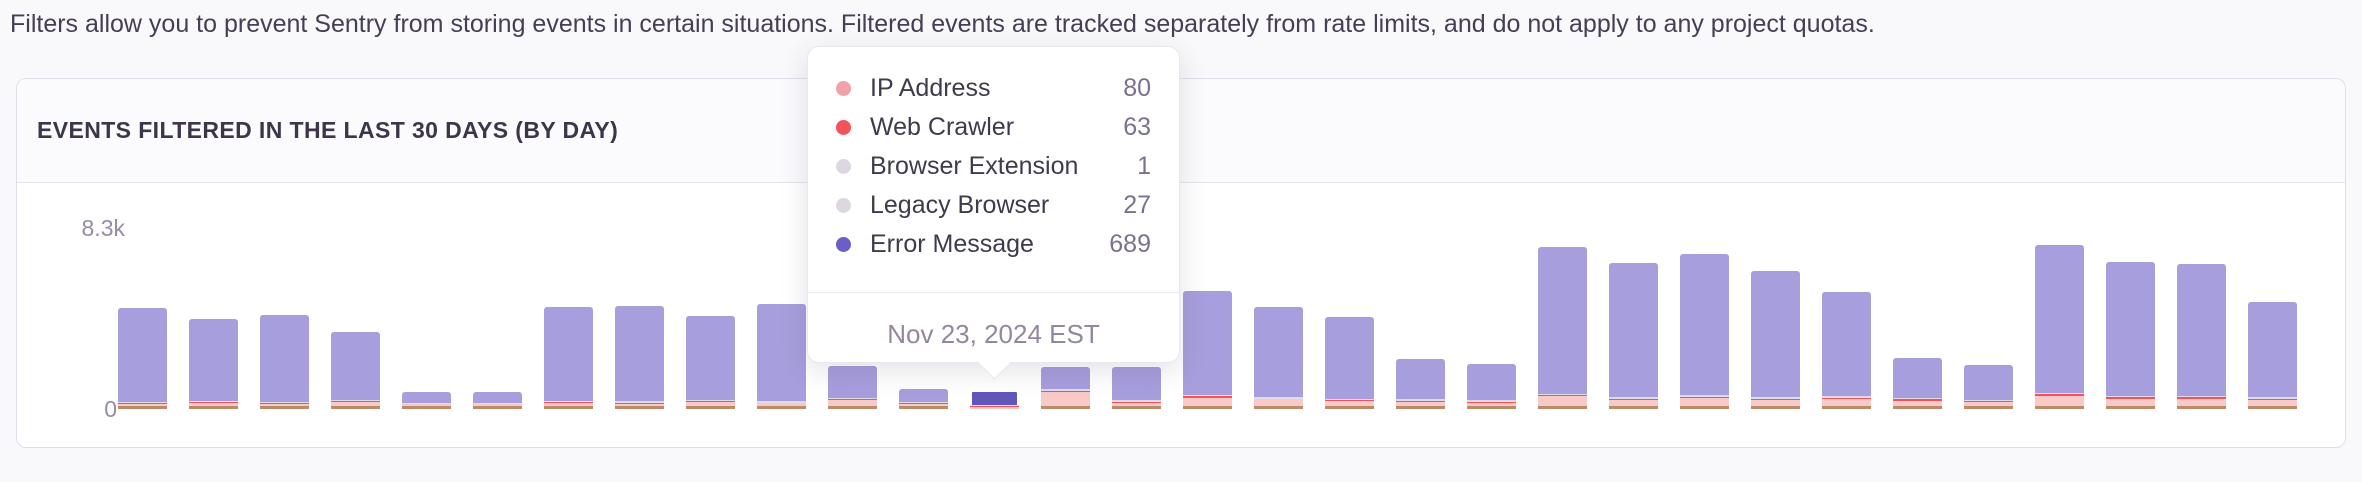 The image size is (2362, 482). Describe the element at coordinates (110, 409) in the screenshot. I see `y-axis-label-min: 0` at that location.